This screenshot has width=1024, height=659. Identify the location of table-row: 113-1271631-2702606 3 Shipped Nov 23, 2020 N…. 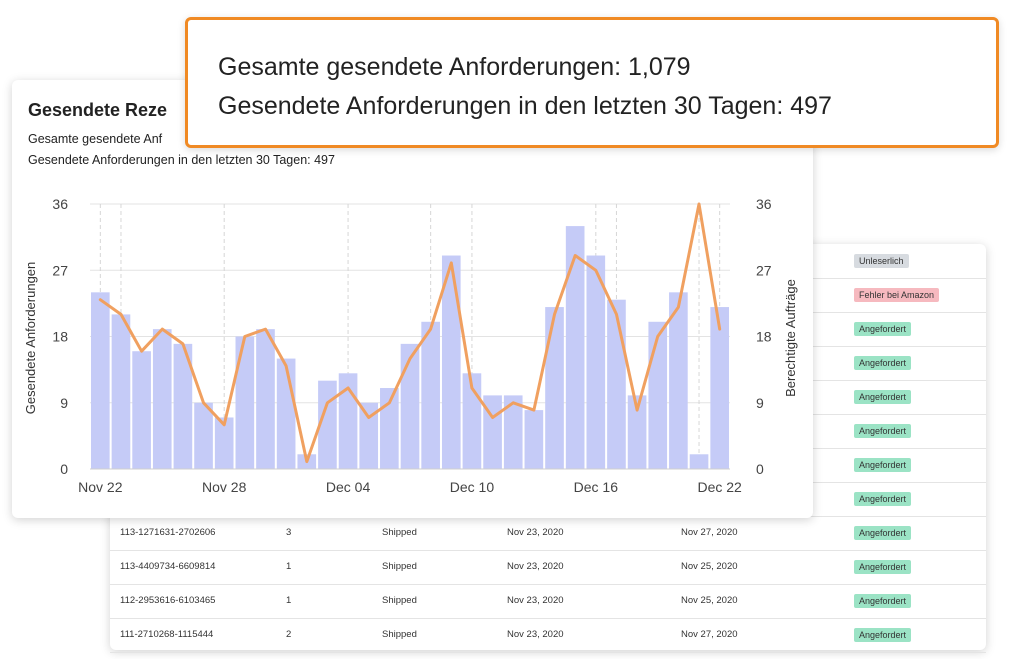
(548, 533).